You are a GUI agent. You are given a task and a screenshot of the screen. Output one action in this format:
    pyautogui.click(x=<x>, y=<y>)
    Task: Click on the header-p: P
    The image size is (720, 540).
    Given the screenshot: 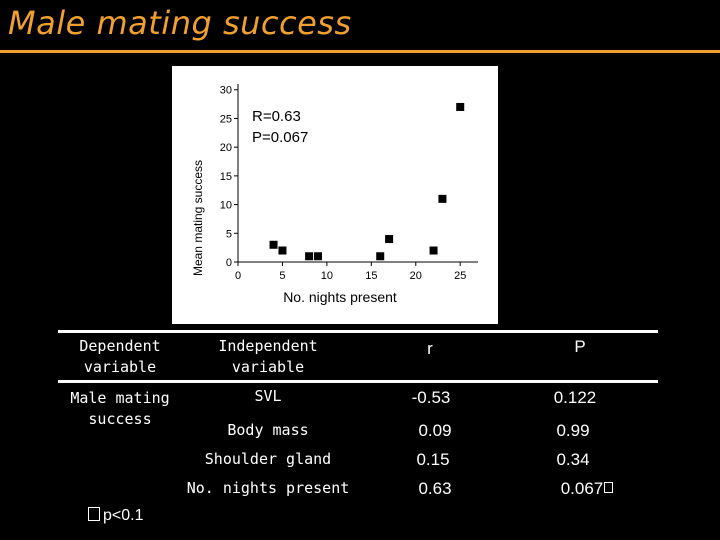 What is the action you would take?
    pyautogui.click(x=580, y=346)
    